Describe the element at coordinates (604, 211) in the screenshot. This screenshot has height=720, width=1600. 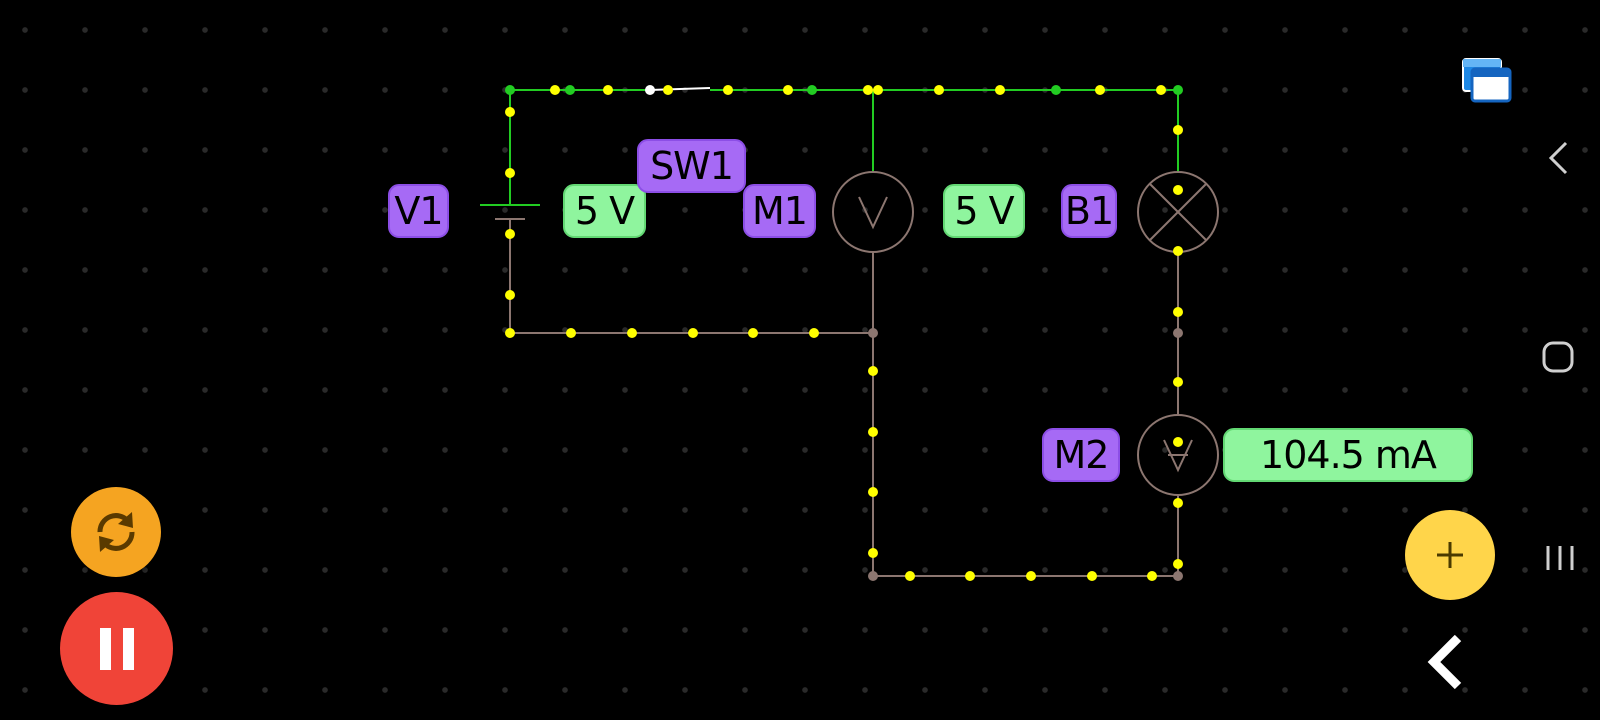
I see `value-v1-voltage: 5 V` at that location.